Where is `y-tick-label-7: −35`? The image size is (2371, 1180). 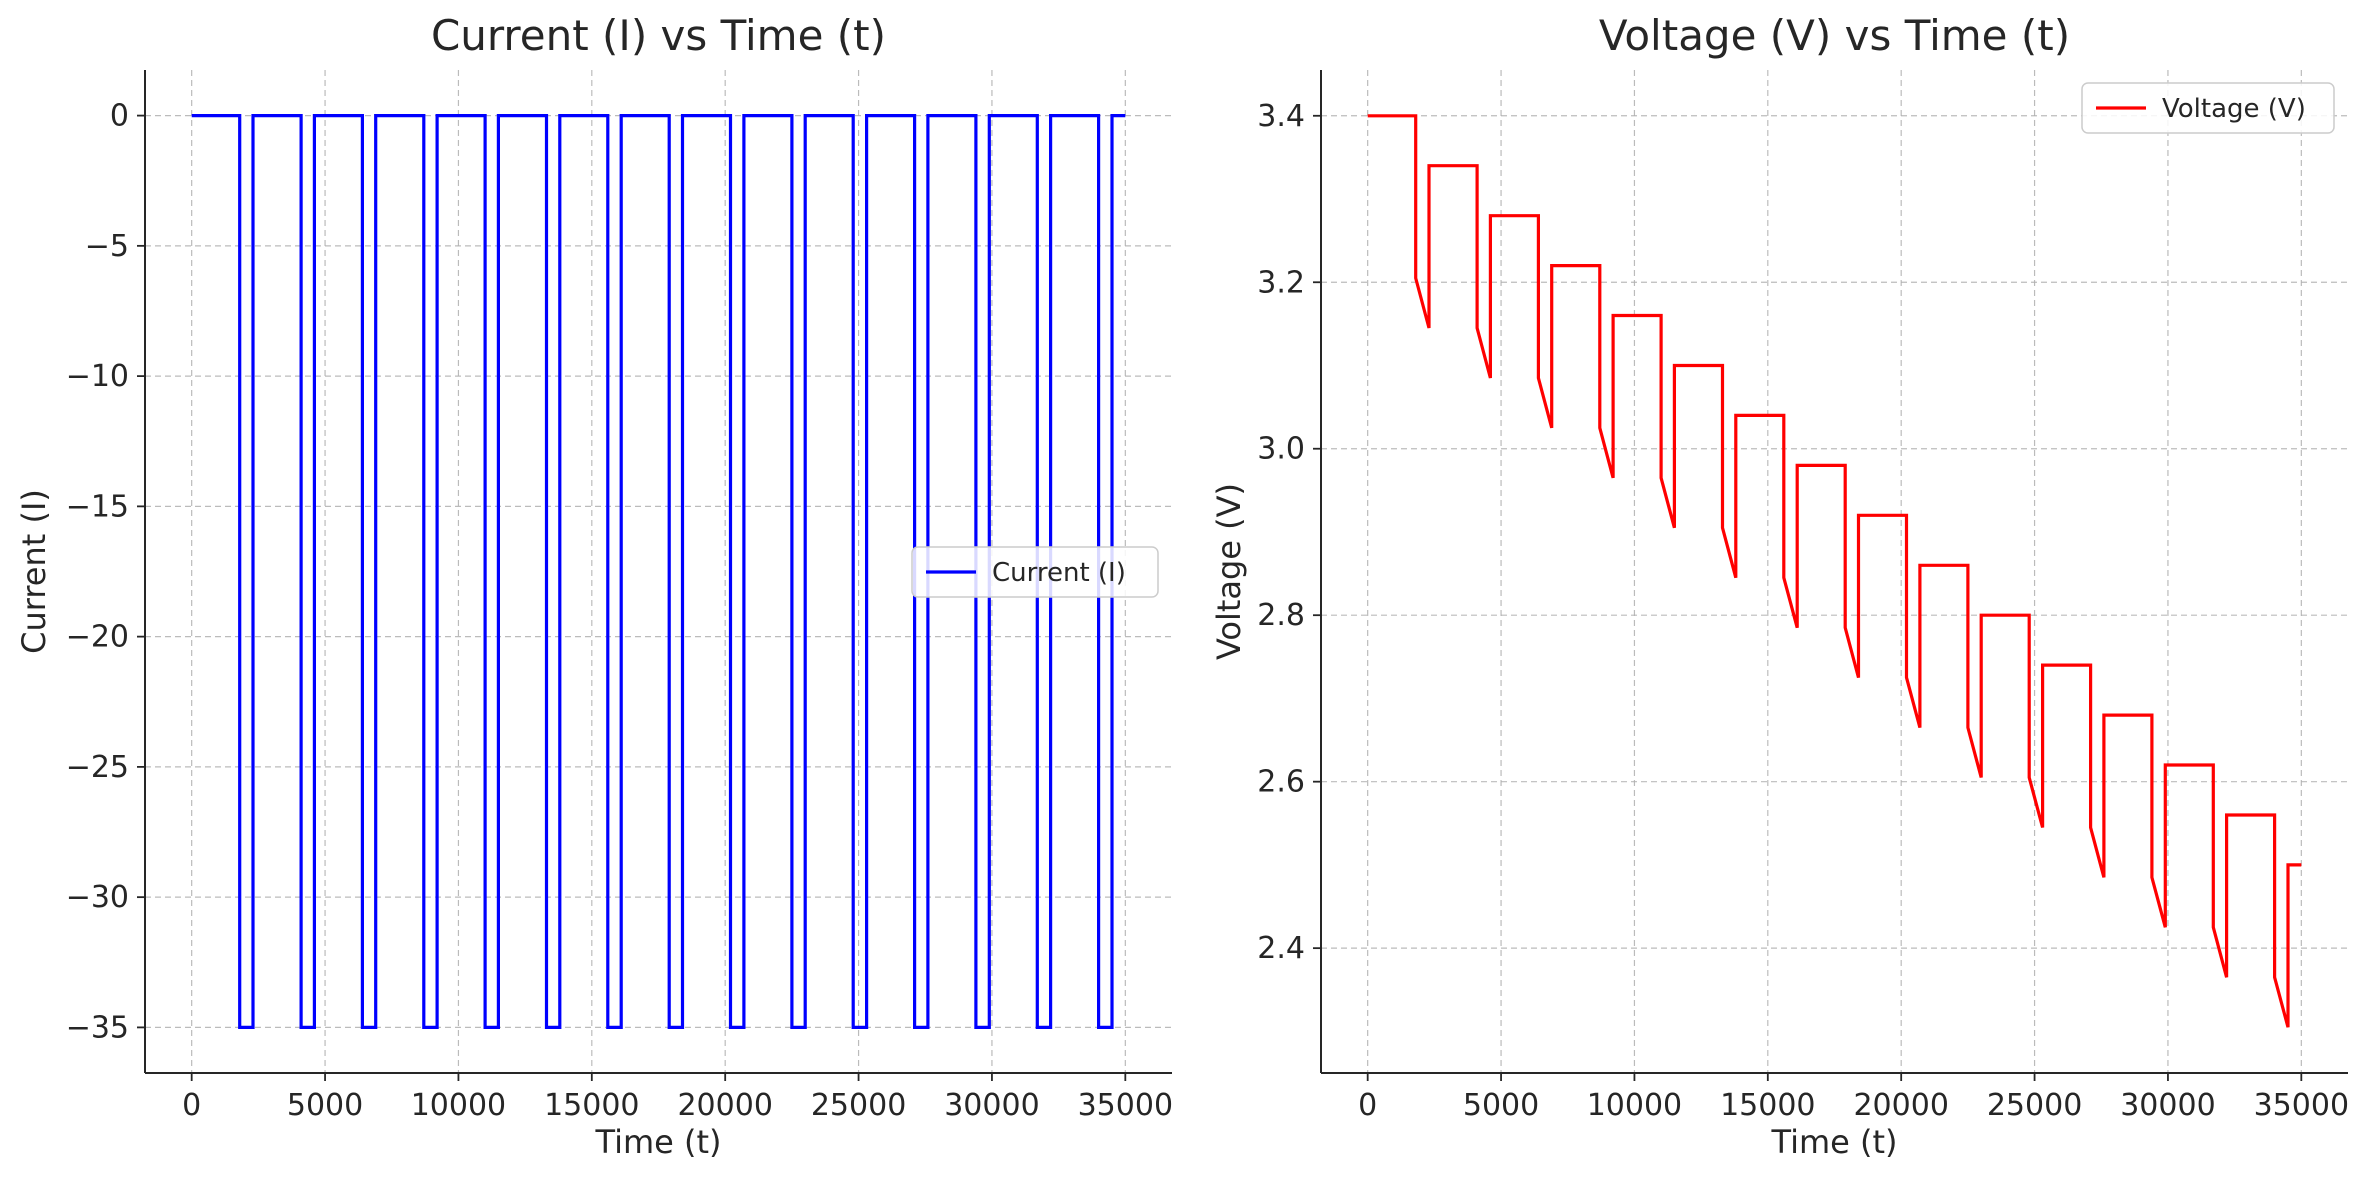 y-tick-label-7: −35 is located at coordinates (97, 1027).